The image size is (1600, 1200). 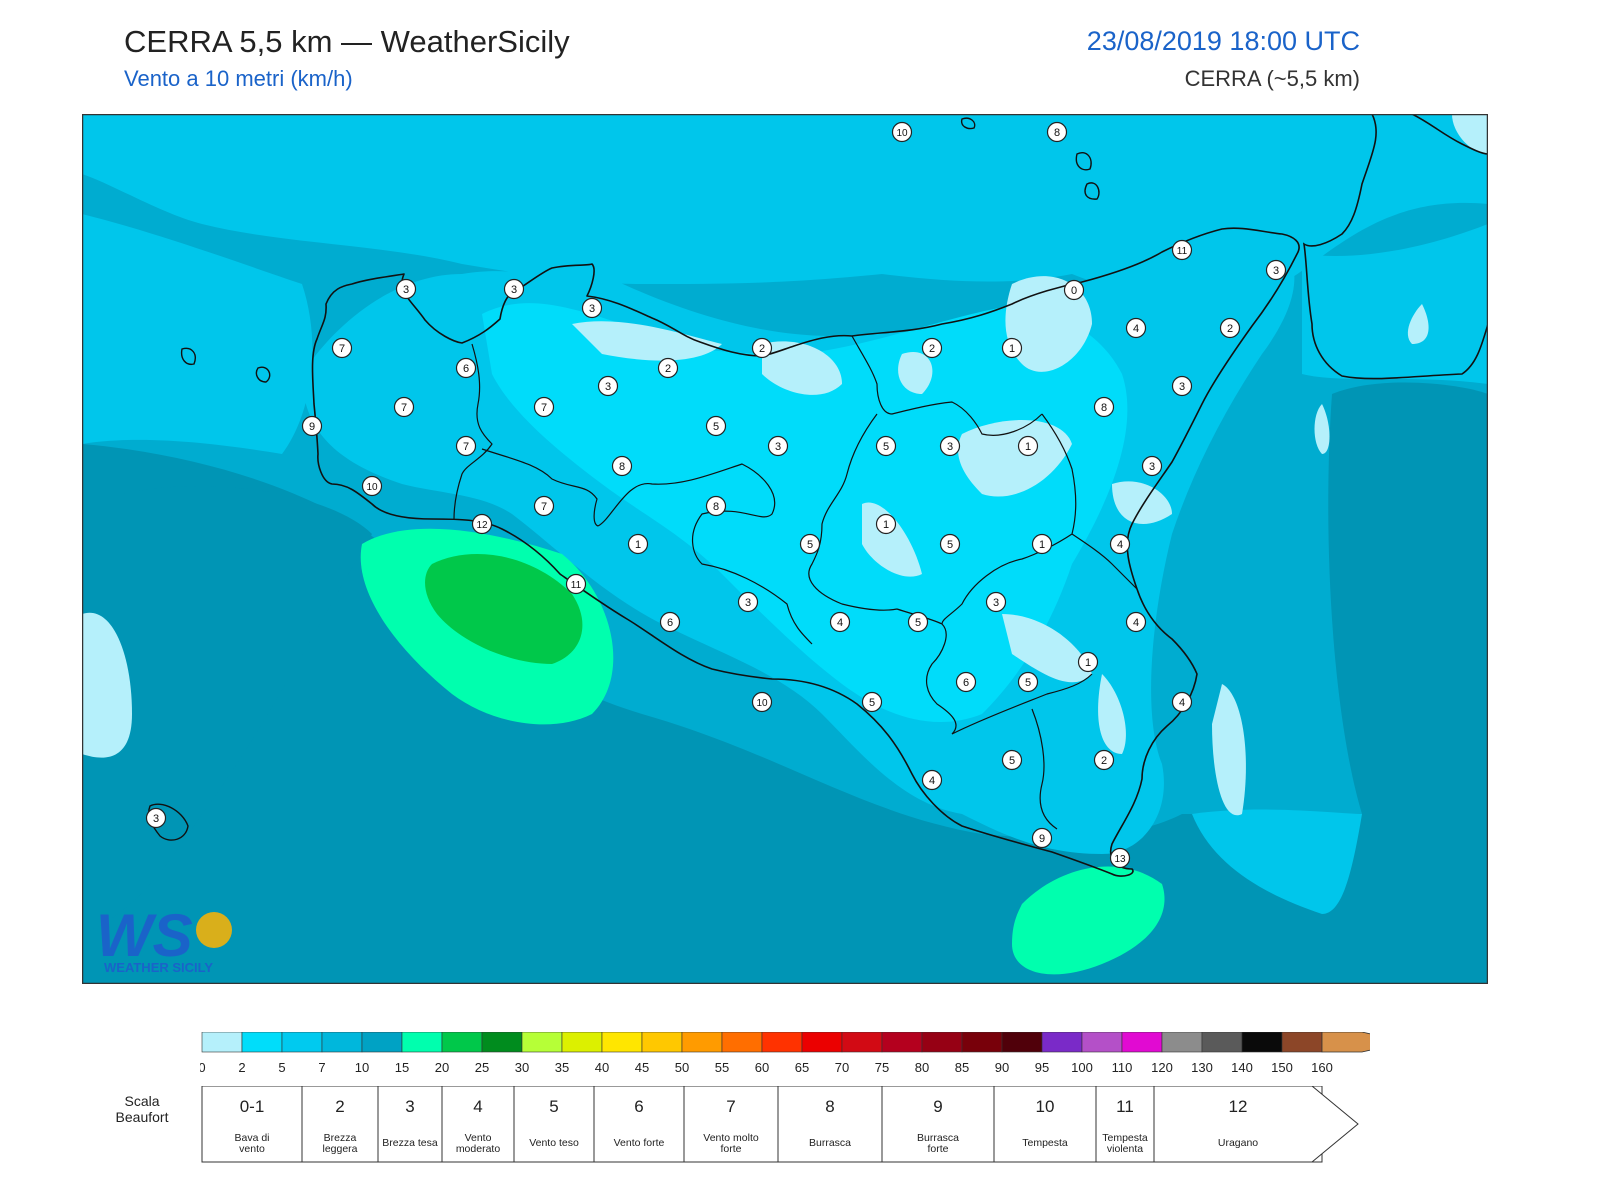 What do you see at coordinates (158, 967) in the screenshot?
I see `logo-text: WEATHER SICILY` at bounding box center [158, 967].